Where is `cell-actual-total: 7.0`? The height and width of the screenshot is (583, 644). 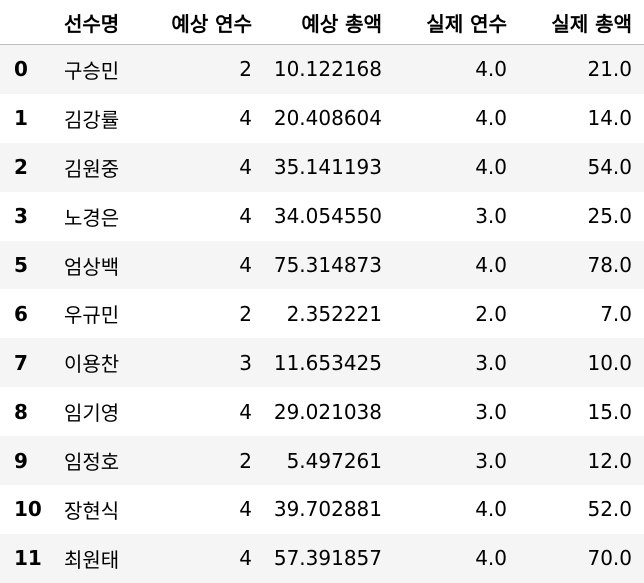 cell-actual-total: 7.0 is located at coordinates (616, 313).